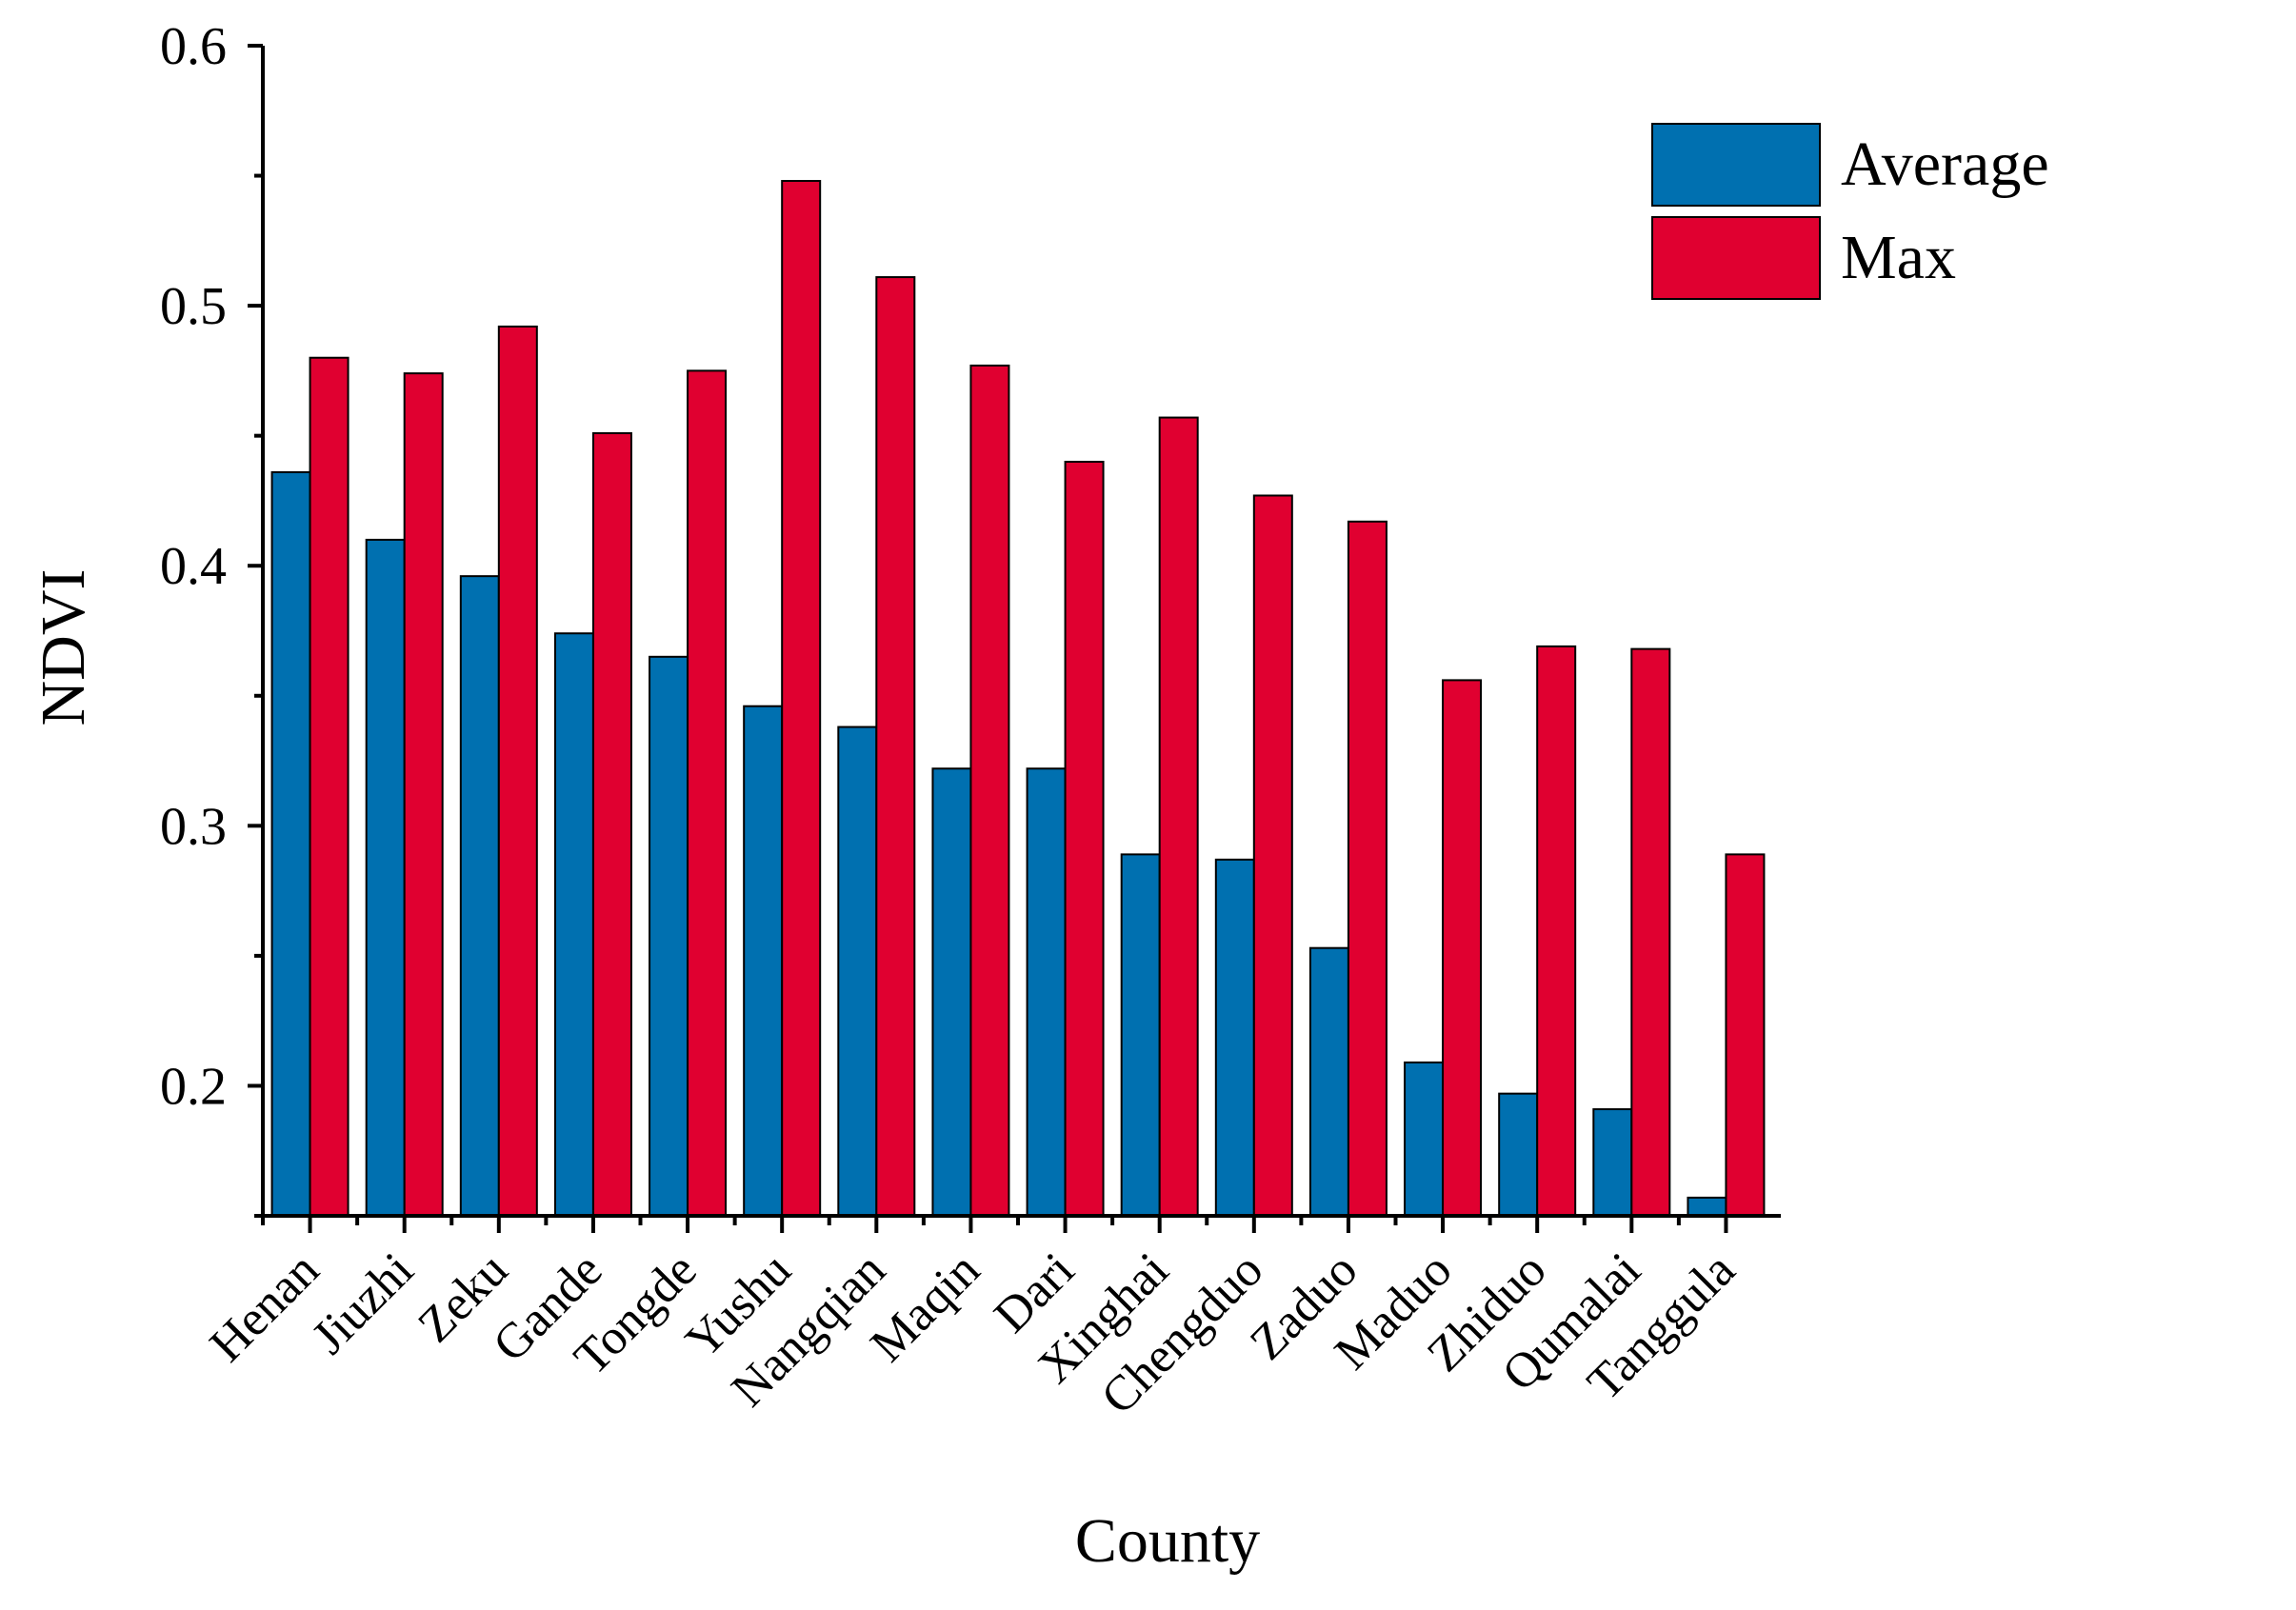  I want to click on y-axis-ticks: 0.2 0.3 0.4 0.5 0.6, so click(212, 617).